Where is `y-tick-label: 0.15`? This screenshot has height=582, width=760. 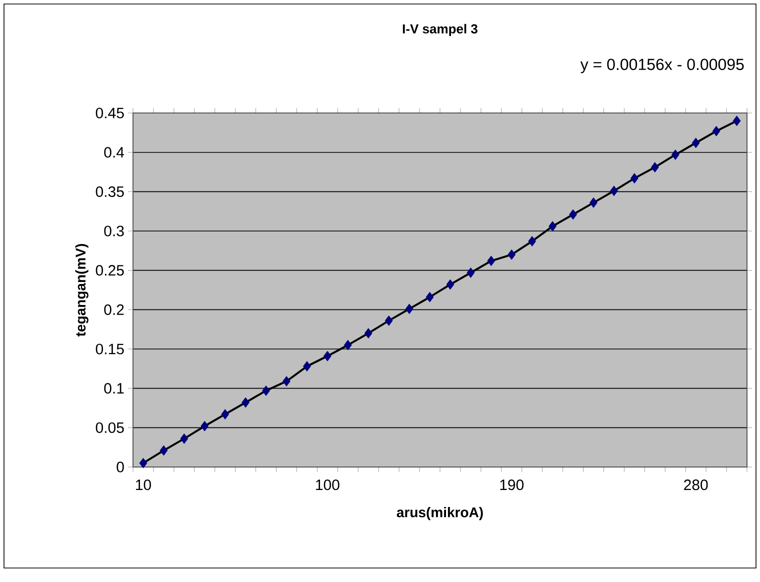 y-tick-label: 0.15 is located at coordinates (110, 349).